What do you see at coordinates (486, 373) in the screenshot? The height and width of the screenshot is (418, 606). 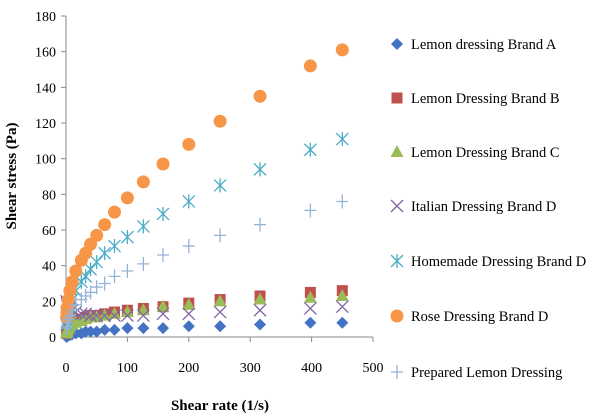 I see `legend-label: Prepared Lemon Dressing` at bounding box center [486, 373].